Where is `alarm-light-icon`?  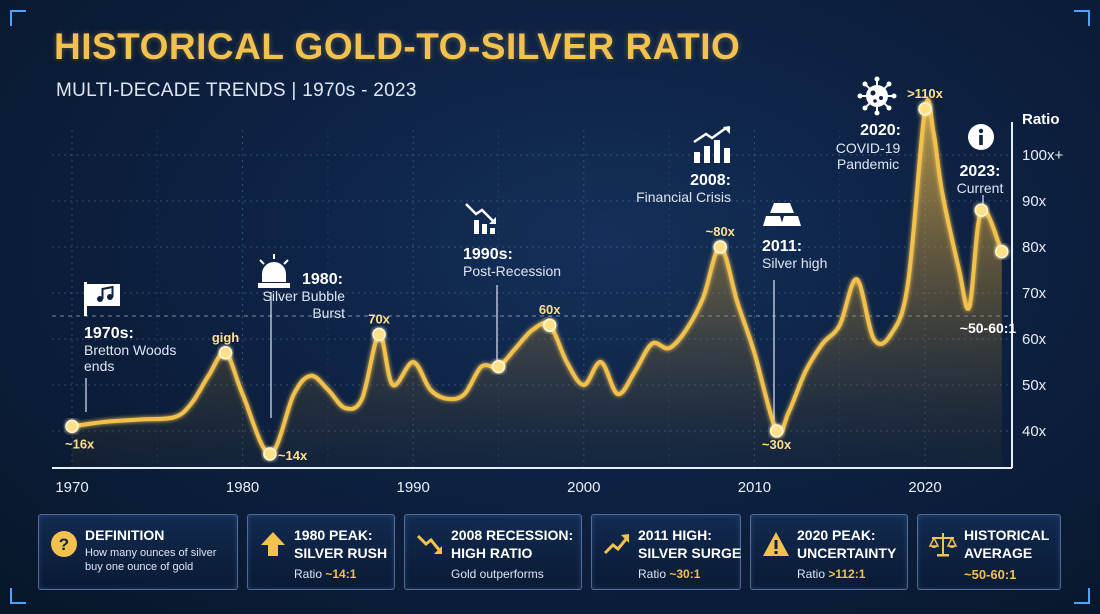 alarm-light-icon is located at coordinates (274, 271).